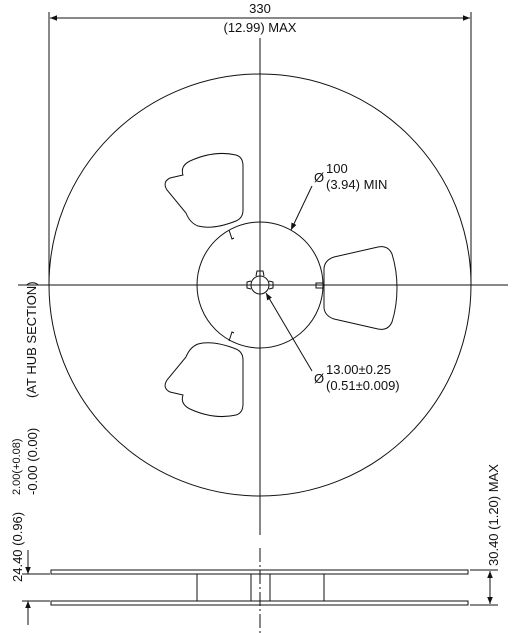 The image size is (514, 633). I want to click on inner-width-tol-upper: 2.00(+0.08), so click(17, 466).